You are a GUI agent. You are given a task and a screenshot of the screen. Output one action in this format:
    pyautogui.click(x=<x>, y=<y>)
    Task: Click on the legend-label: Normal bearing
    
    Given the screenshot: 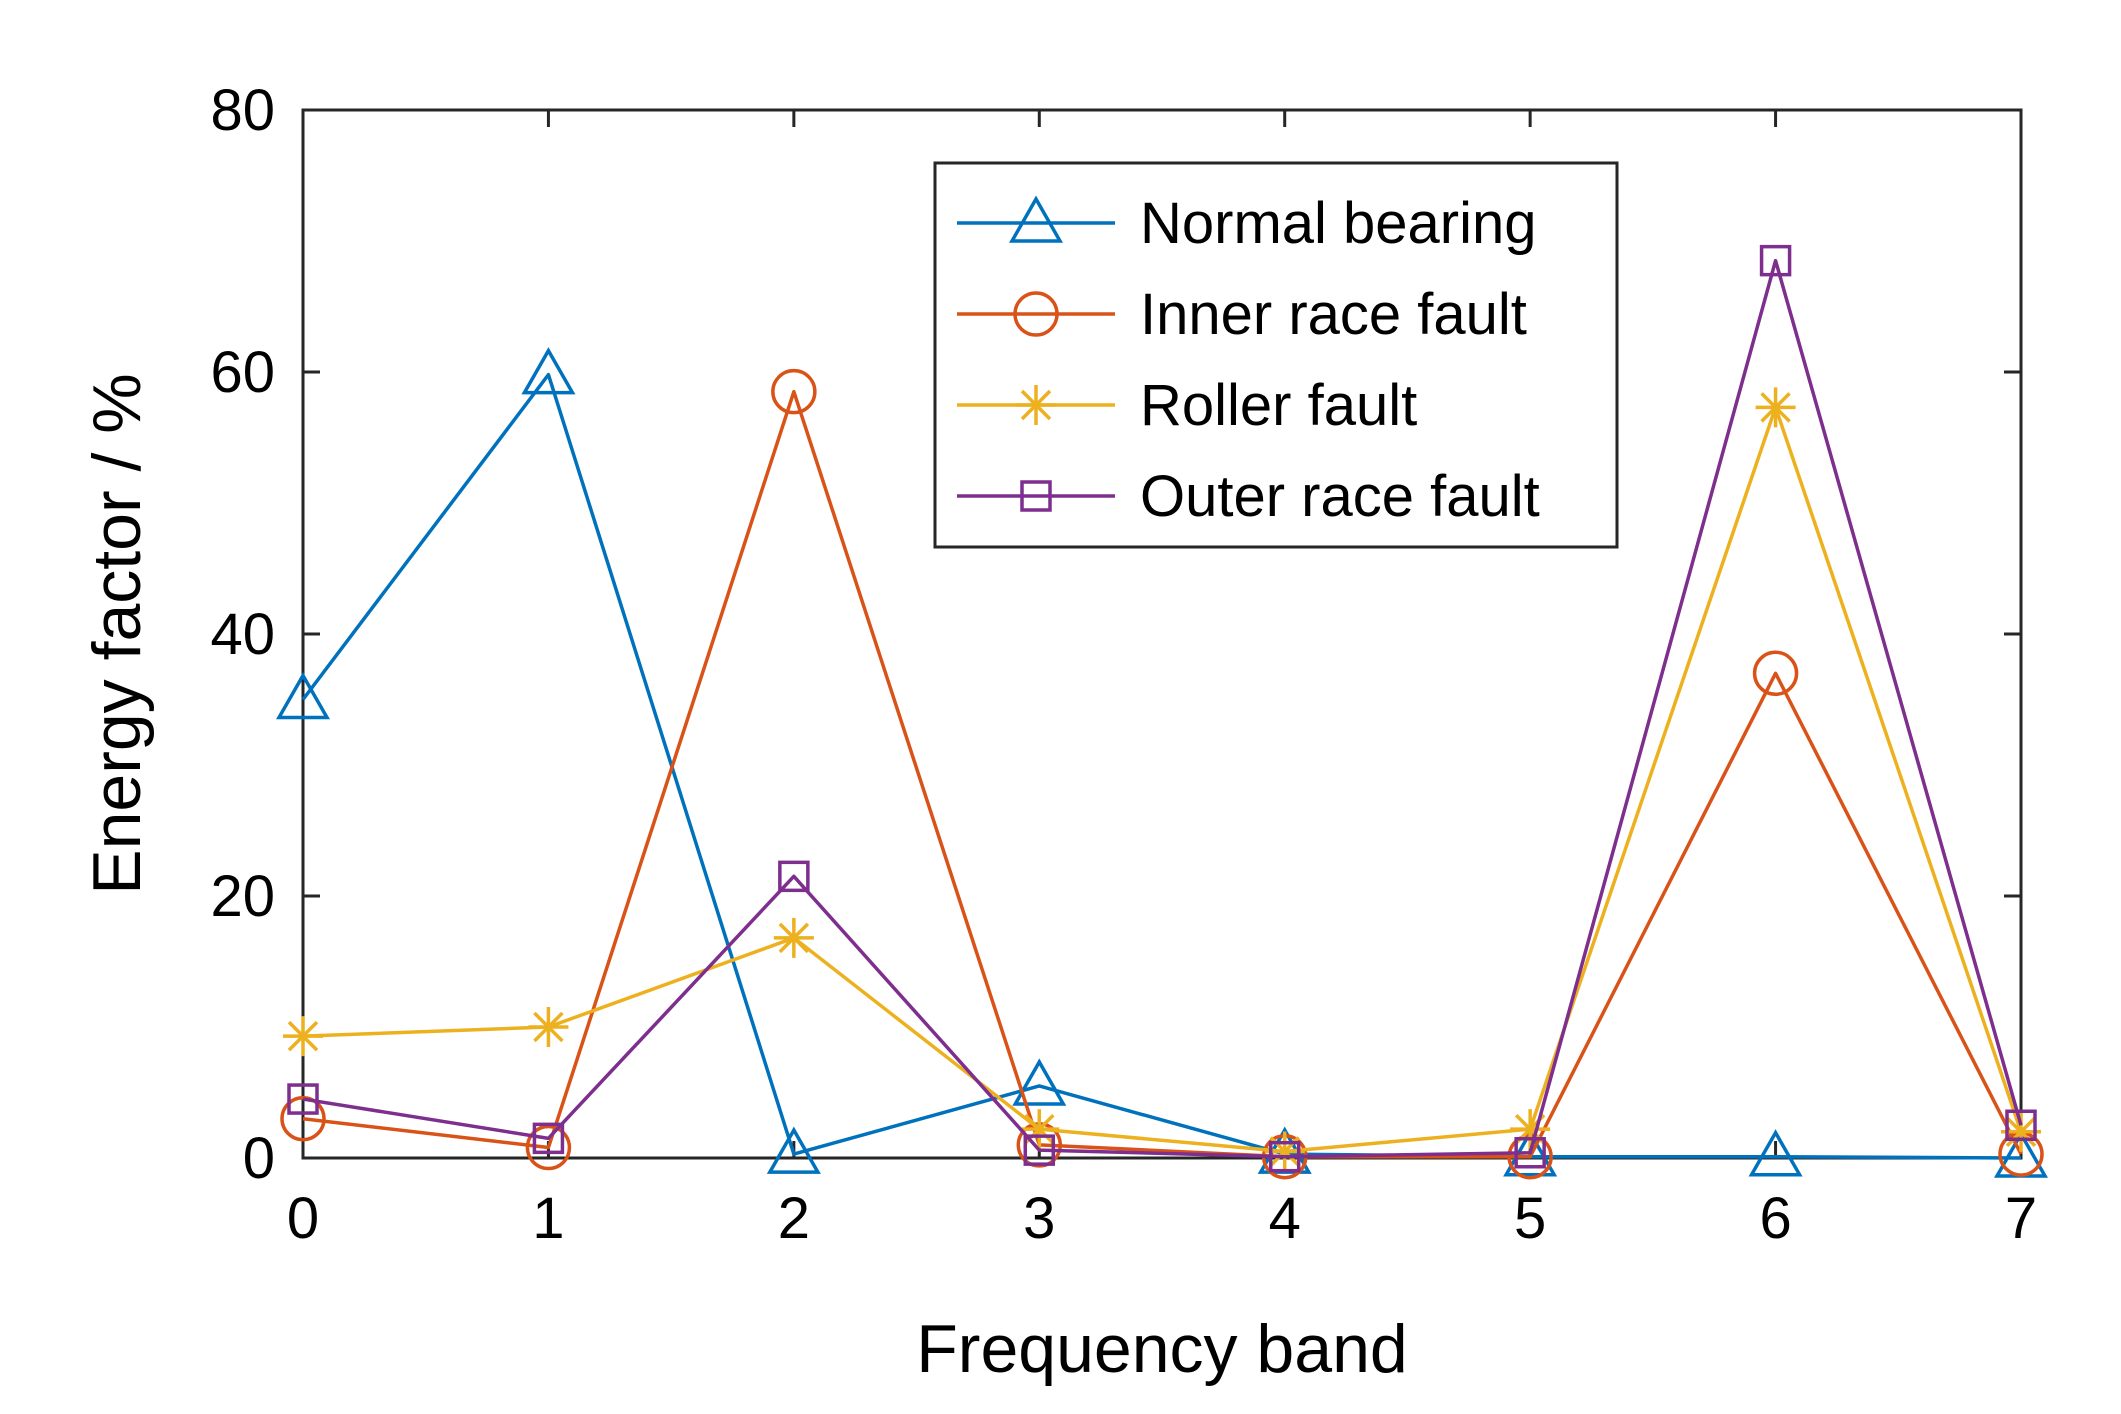 What is the action you would take?
    pyautogui.click(x=1338, y=223)
    